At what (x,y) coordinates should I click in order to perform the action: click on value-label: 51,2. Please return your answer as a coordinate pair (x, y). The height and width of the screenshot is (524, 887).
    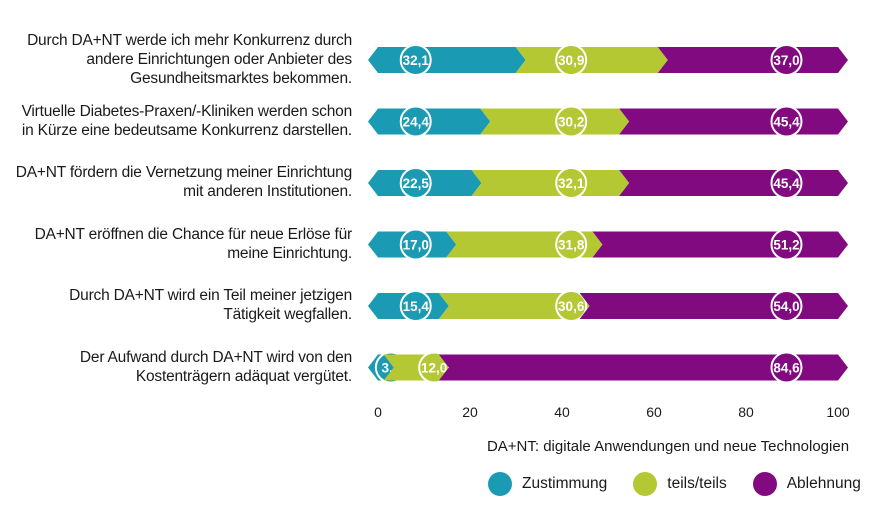
    Looking at the image, I should click on (786, 245).